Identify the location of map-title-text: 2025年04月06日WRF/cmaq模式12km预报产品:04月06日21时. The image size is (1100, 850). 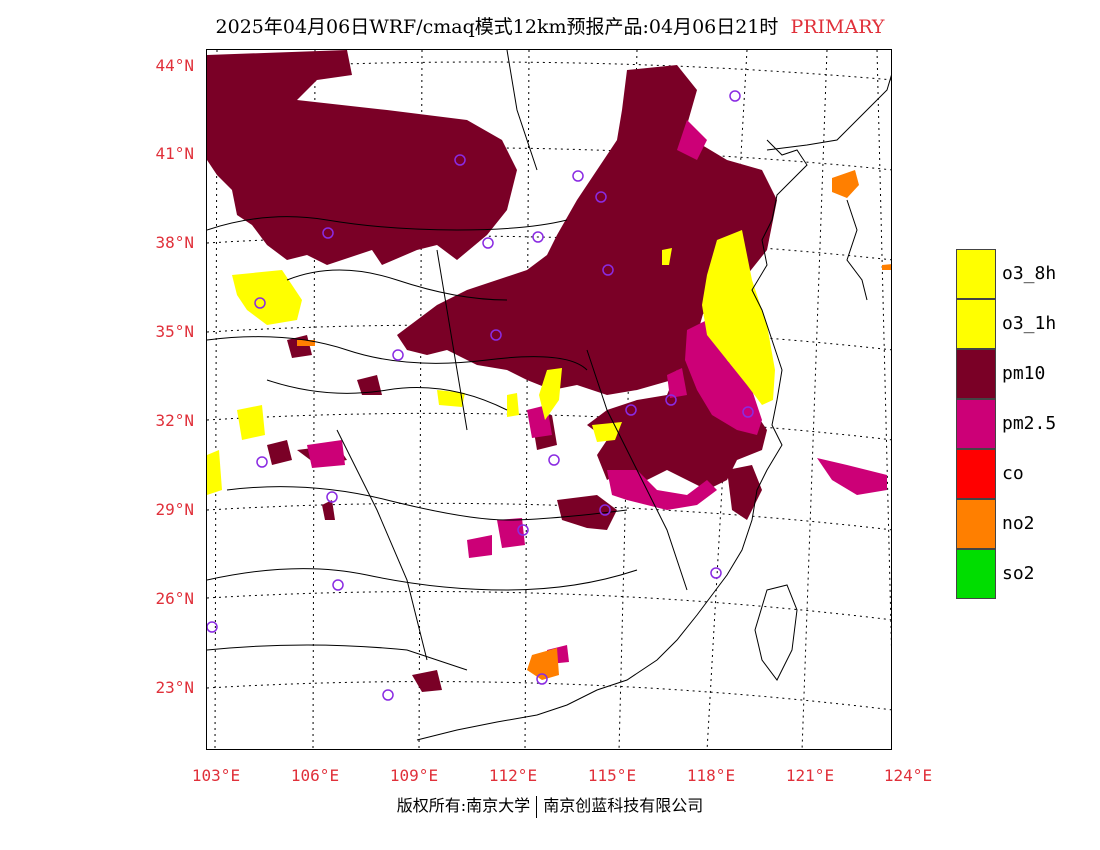
(497, 27).